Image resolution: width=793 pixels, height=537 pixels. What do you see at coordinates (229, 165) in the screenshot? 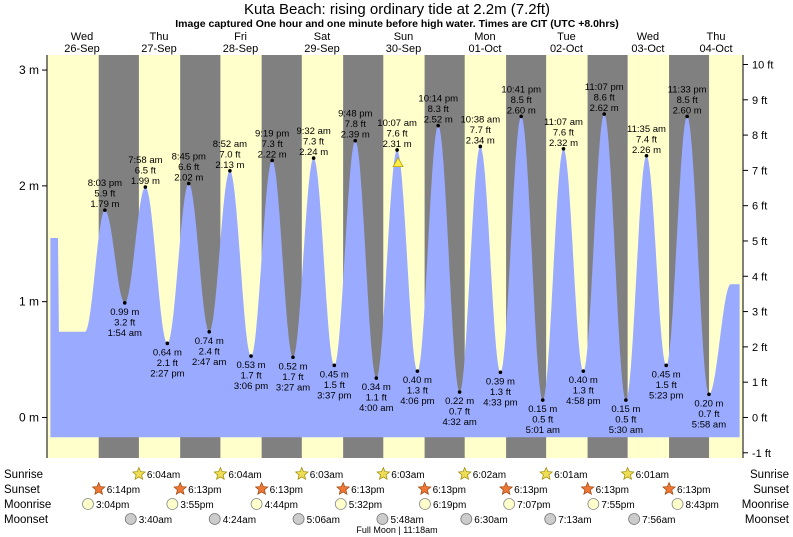
I see `tide-height-m: 2.13 m` at bounding box center [229, 165].